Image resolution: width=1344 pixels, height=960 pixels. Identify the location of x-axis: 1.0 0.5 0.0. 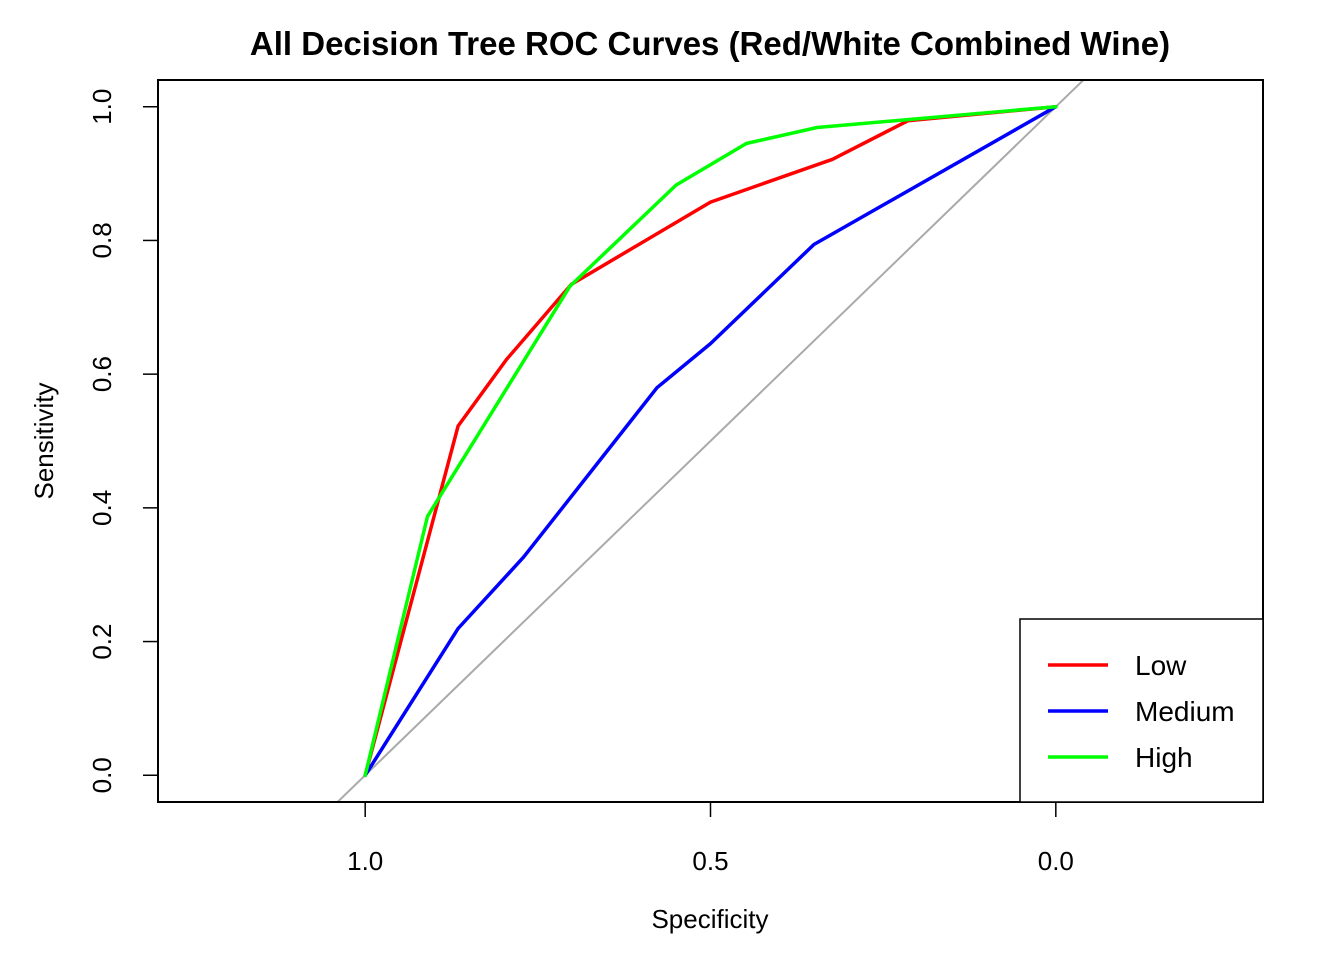
(710, 838).